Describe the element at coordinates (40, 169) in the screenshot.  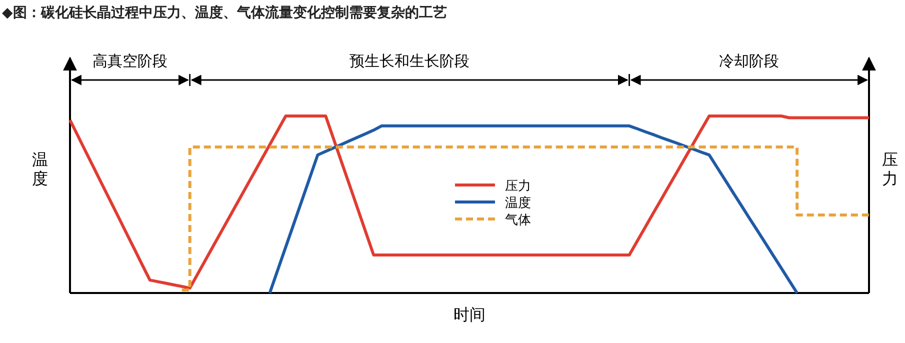
I see `y-axis-title: 温度` at that location.